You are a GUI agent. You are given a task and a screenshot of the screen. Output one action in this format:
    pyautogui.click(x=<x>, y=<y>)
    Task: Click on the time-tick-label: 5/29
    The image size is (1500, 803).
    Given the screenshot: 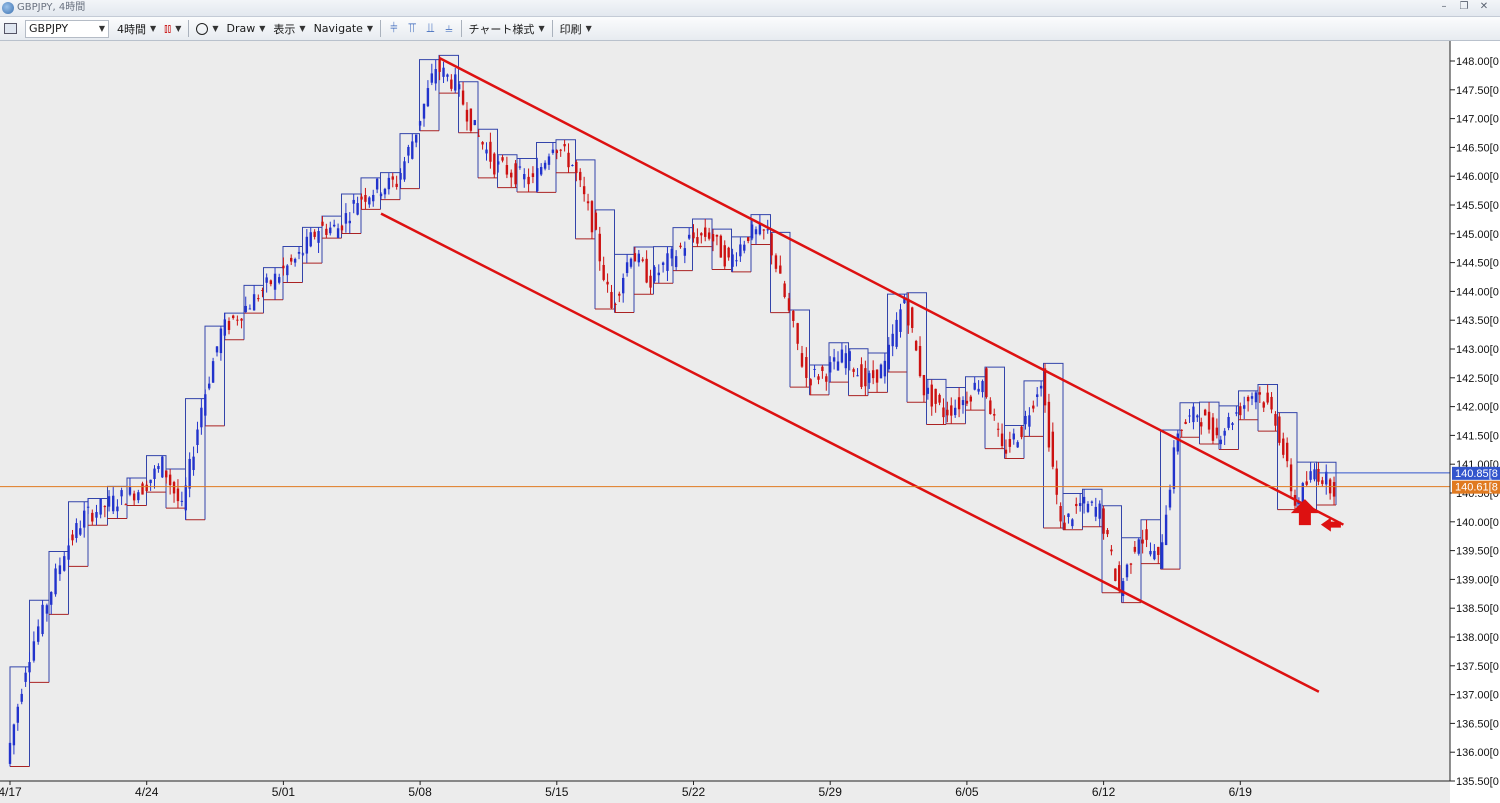 What is the action you would take?
    pyautogui.click(x=831, y=792)
    